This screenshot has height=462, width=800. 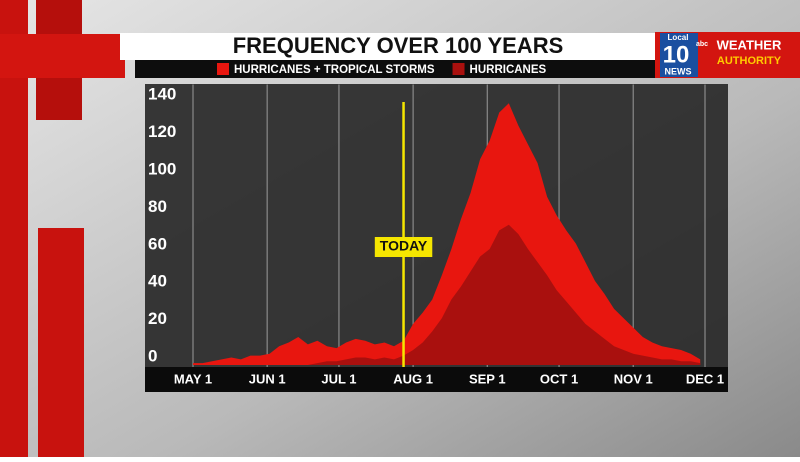 I want to click on annotation-label: TODAY, so click(x=404, y=246).